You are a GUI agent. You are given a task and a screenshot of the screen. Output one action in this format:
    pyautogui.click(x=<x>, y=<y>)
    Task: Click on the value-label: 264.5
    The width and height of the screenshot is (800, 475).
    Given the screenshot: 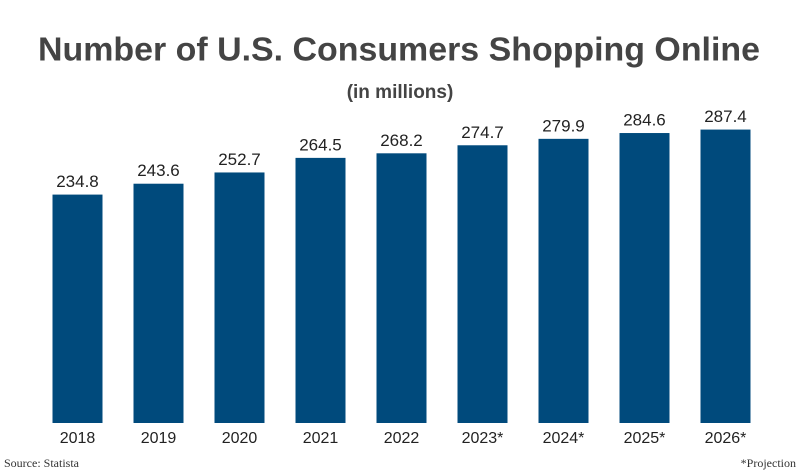 What is the action you would take?
    pyautogui.click(x=320, y=144)
    